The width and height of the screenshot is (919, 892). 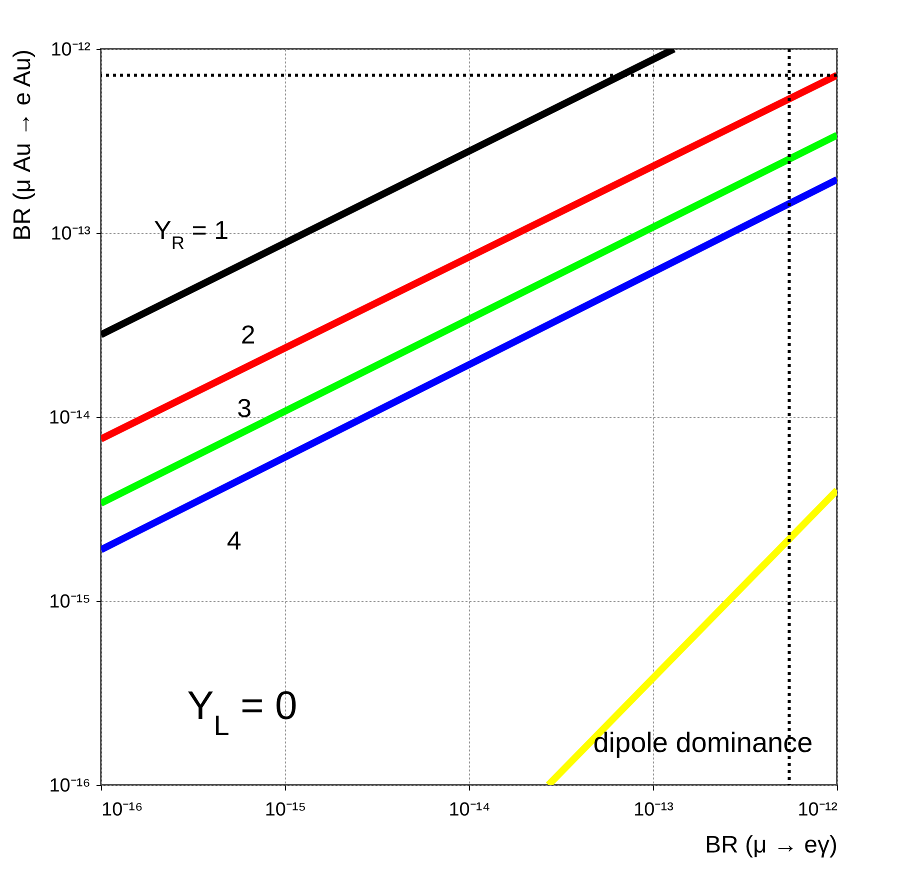 What do you see at coordinates (122, 810) in the screenshot?
I see `x-tick-label: 10⁻¹⁶` at bounding box center [122, 810].